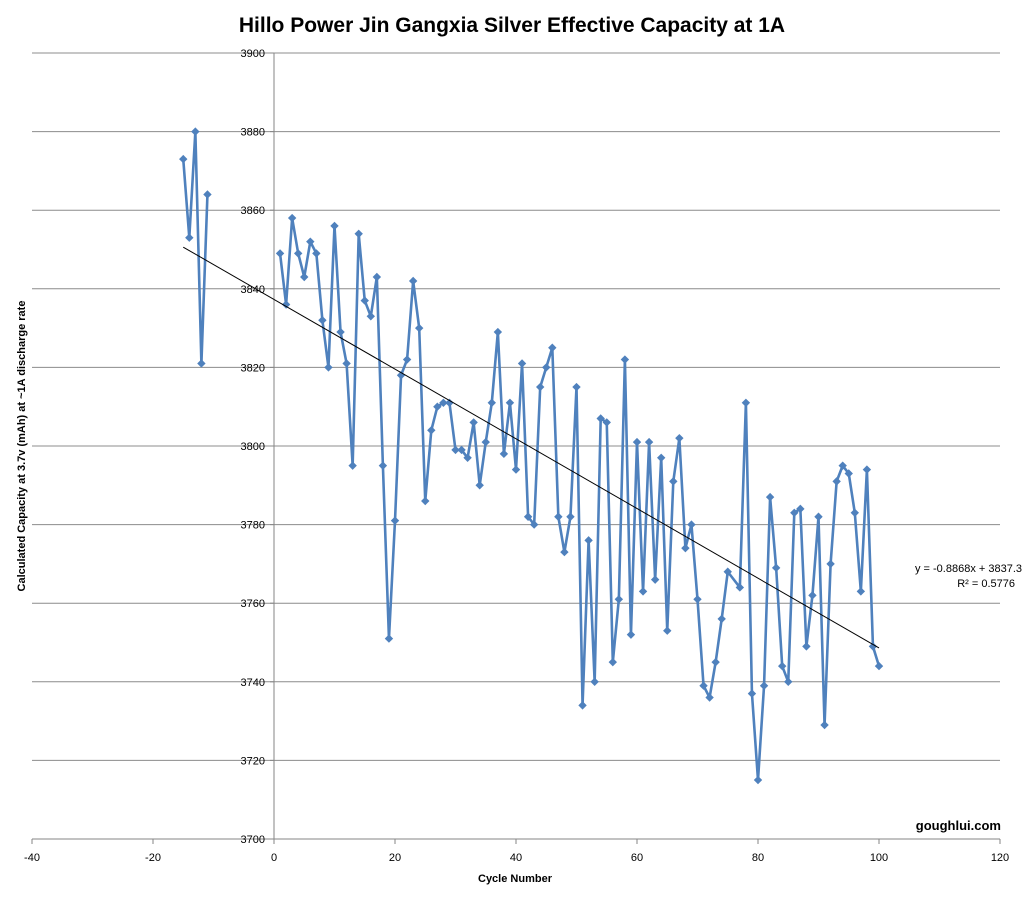 Image resolution: width=1024 pixels, height=897 pixels. I want to click on y-tick-label: 3820, so click(253, 368).